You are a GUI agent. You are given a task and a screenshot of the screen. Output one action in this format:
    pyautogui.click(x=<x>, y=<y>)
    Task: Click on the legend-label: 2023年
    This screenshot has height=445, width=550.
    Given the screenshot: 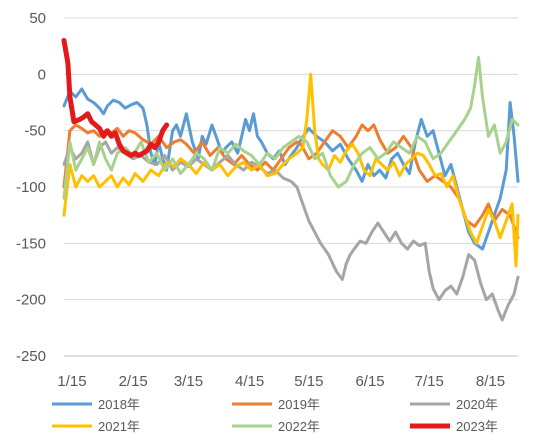 What is the action you would take?
    pyautogui.click(x=477, y=426)
    